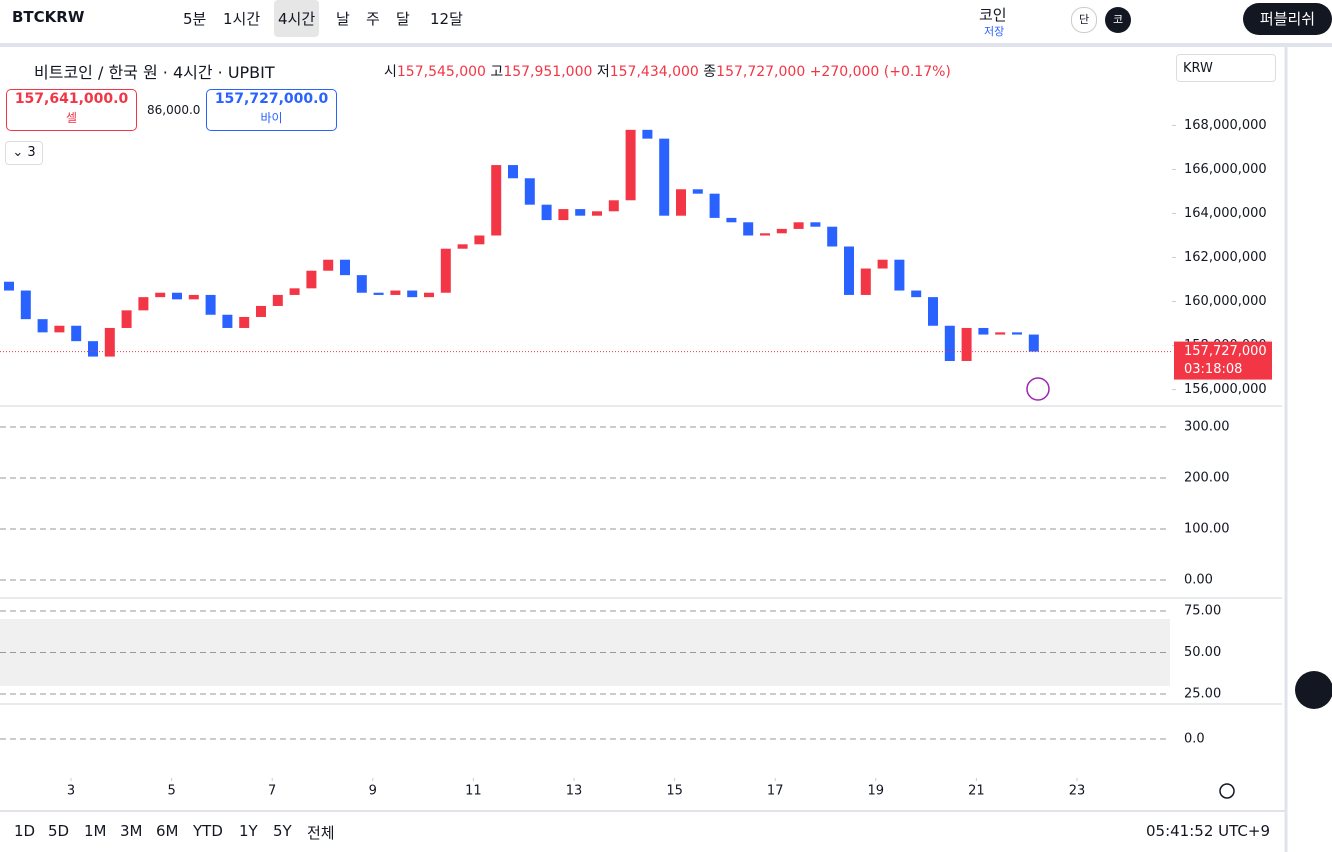  What do you see at coordinates (876, 791) in the screenshot?
I see `x-tick-label: 19` at bounding box center [876, 791].